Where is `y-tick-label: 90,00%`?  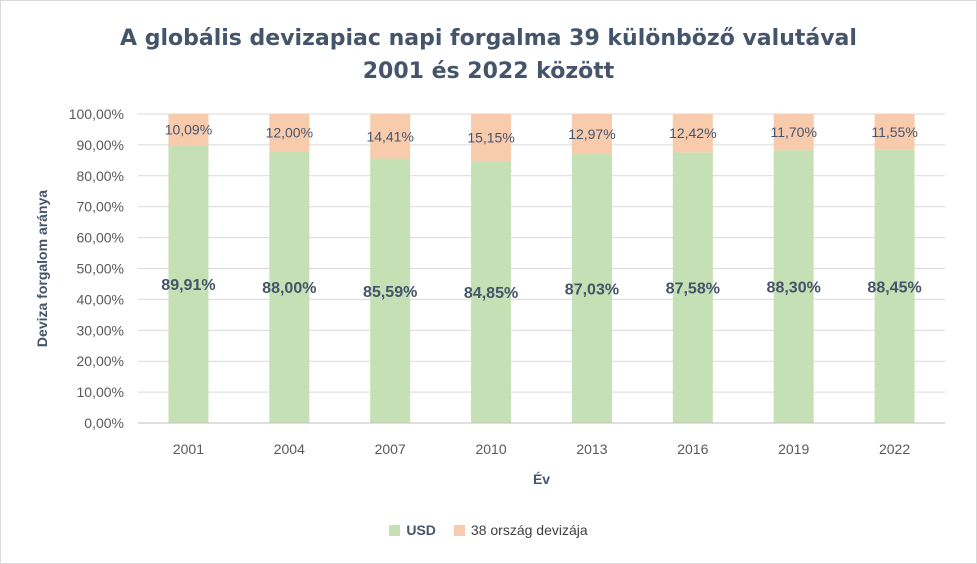
y-tick-label: 90,00% is located at coordinates (100, 145).